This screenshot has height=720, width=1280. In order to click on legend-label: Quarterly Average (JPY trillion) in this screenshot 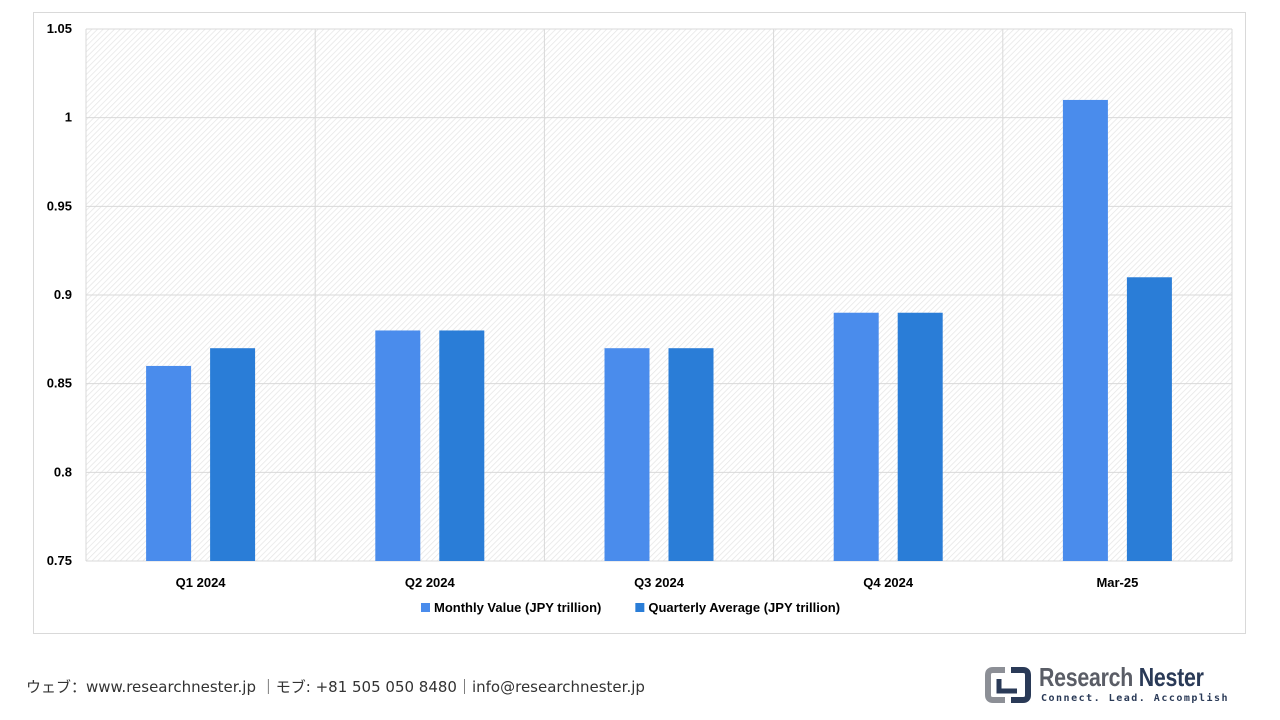, I will do `click(744, 607)`.